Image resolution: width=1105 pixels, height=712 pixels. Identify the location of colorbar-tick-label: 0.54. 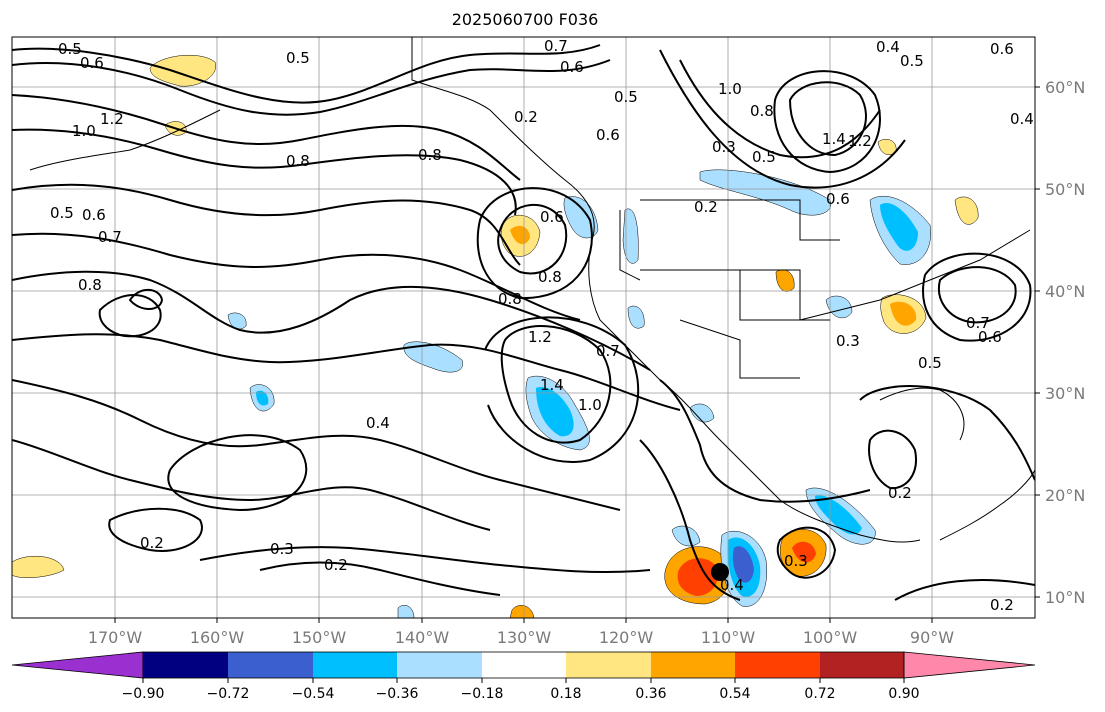
(734, 694).